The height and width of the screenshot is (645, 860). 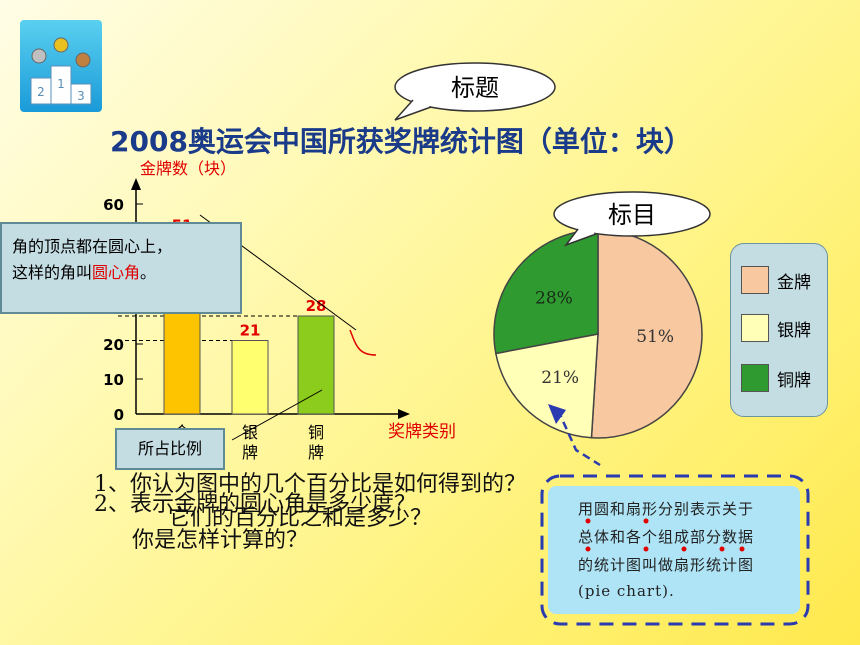 I want to click on note-line-2-suffix: 。, so click(x=148, y=272).